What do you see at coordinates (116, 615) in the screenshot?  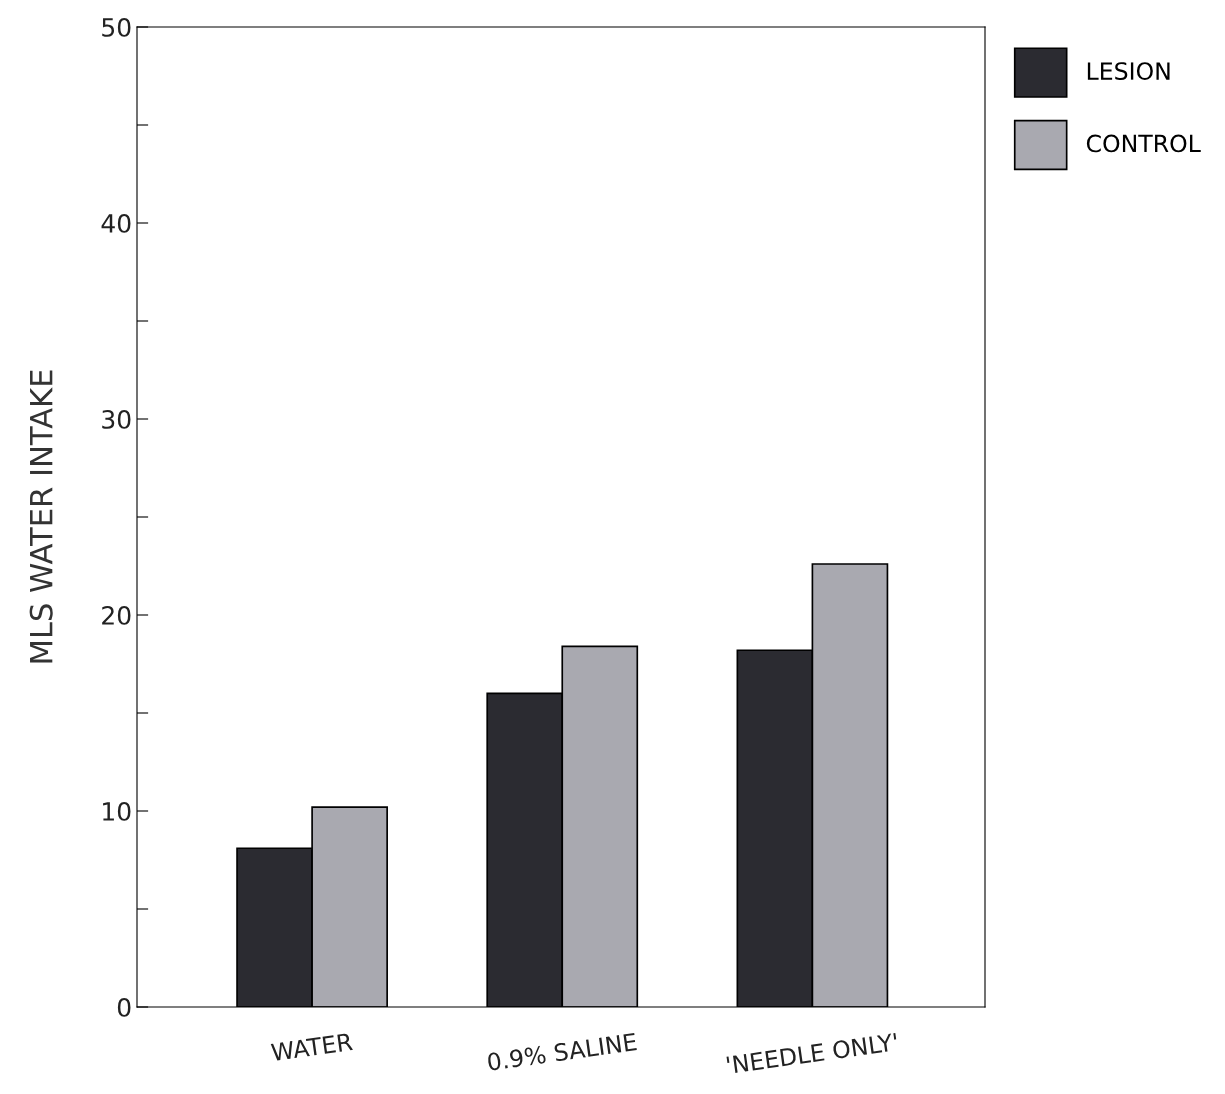 I see `y-tick-label: 20` at bounding box center [116, 615].